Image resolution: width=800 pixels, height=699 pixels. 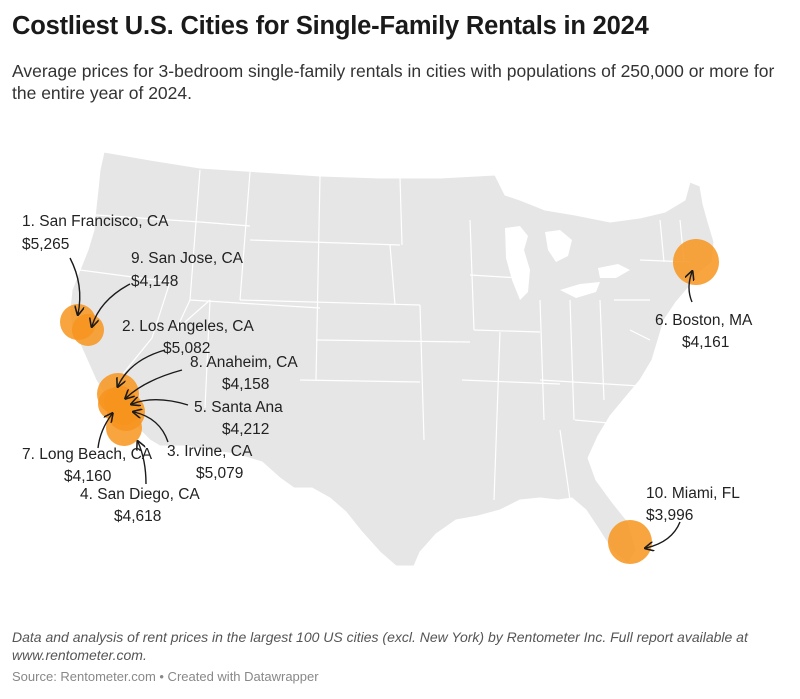 What do you see at coordinates (567, 263) in the screenshot?
I see `great-lakes` at bounding box center [567, 263].